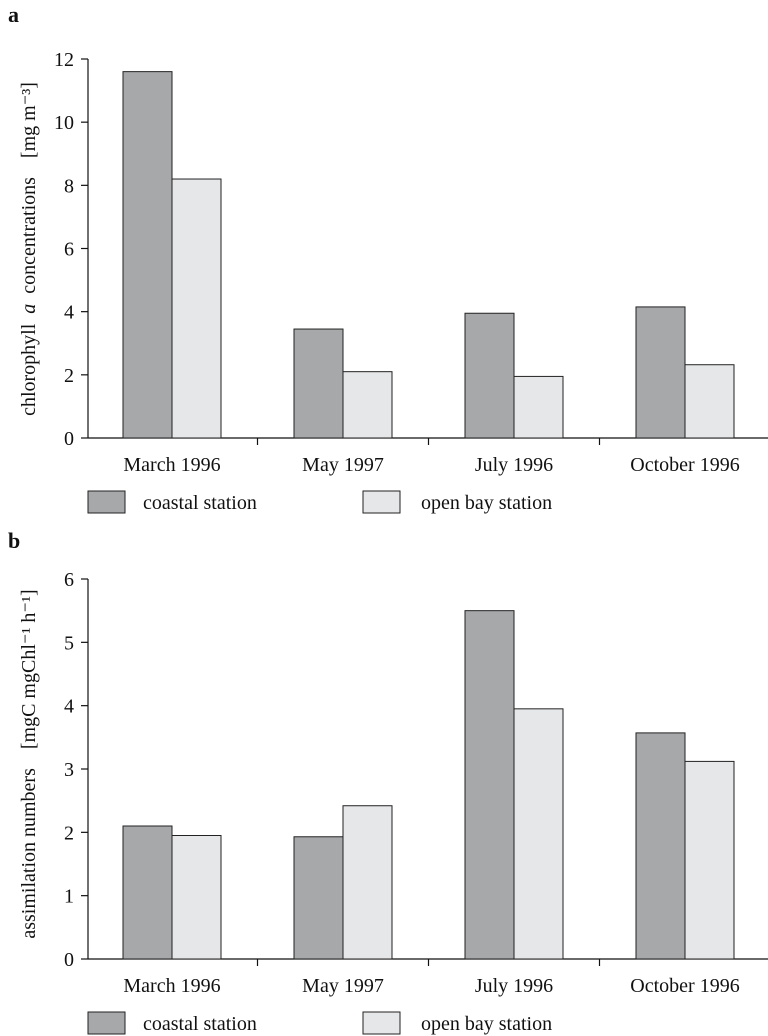 This screenshot has height=1036, width=768. Describe the element at coordinates (343, 465) in the screenshot. I see `panel-a-x-tick-label: May 1997` at that location.